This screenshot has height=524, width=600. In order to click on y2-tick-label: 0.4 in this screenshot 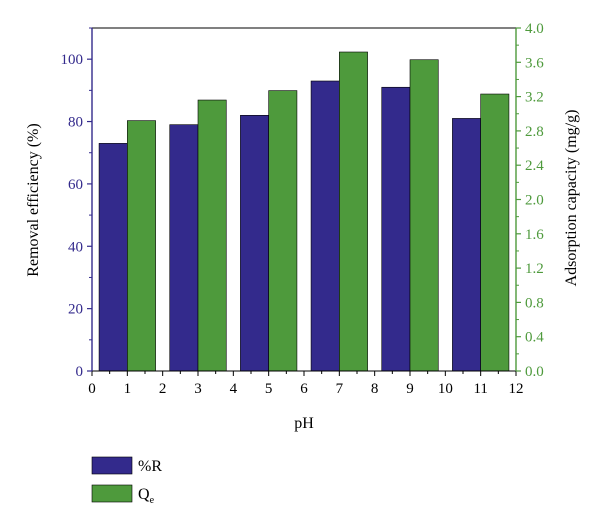, I will do `click(534, 338)`.